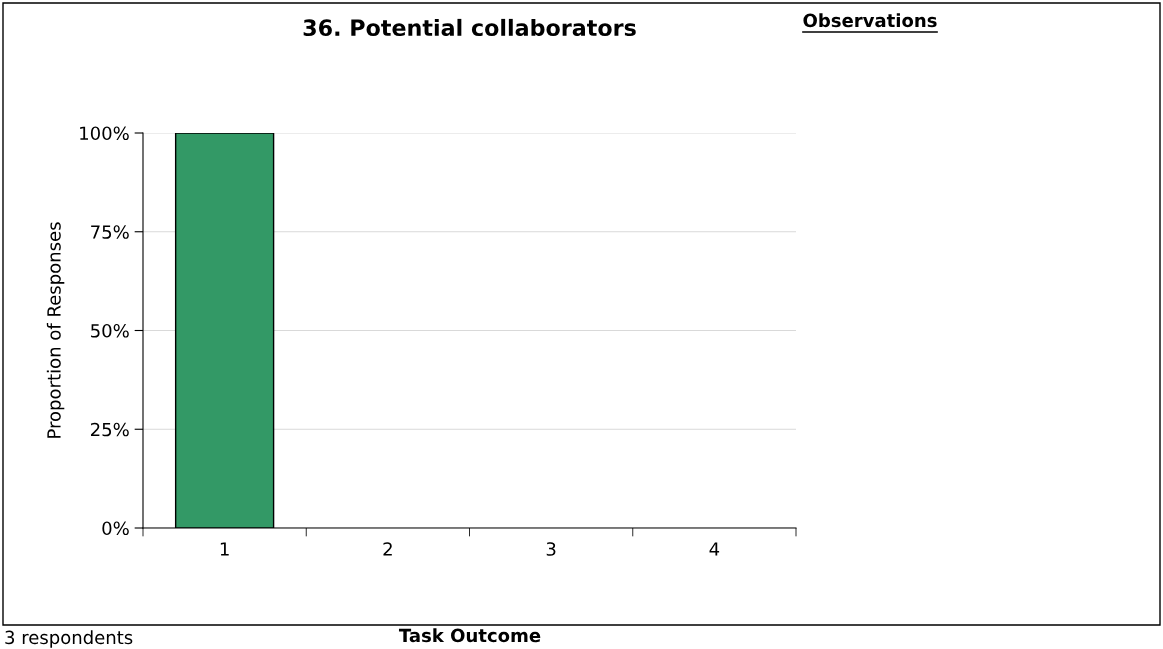 The image size is (1163, 649). Describe the element at coordinates (714, 549) in the screenshot. I see `x-tick-label: 4` at that location.